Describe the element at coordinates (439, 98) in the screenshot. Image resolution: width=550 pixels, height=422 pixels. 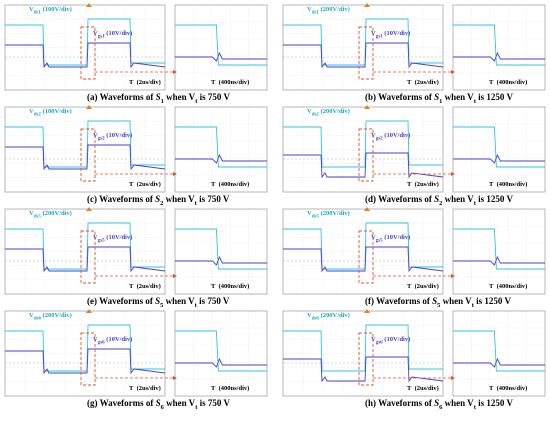
I see `caption-b: (b) Waveforms of S1 when Vt is 1250 V` at that location.